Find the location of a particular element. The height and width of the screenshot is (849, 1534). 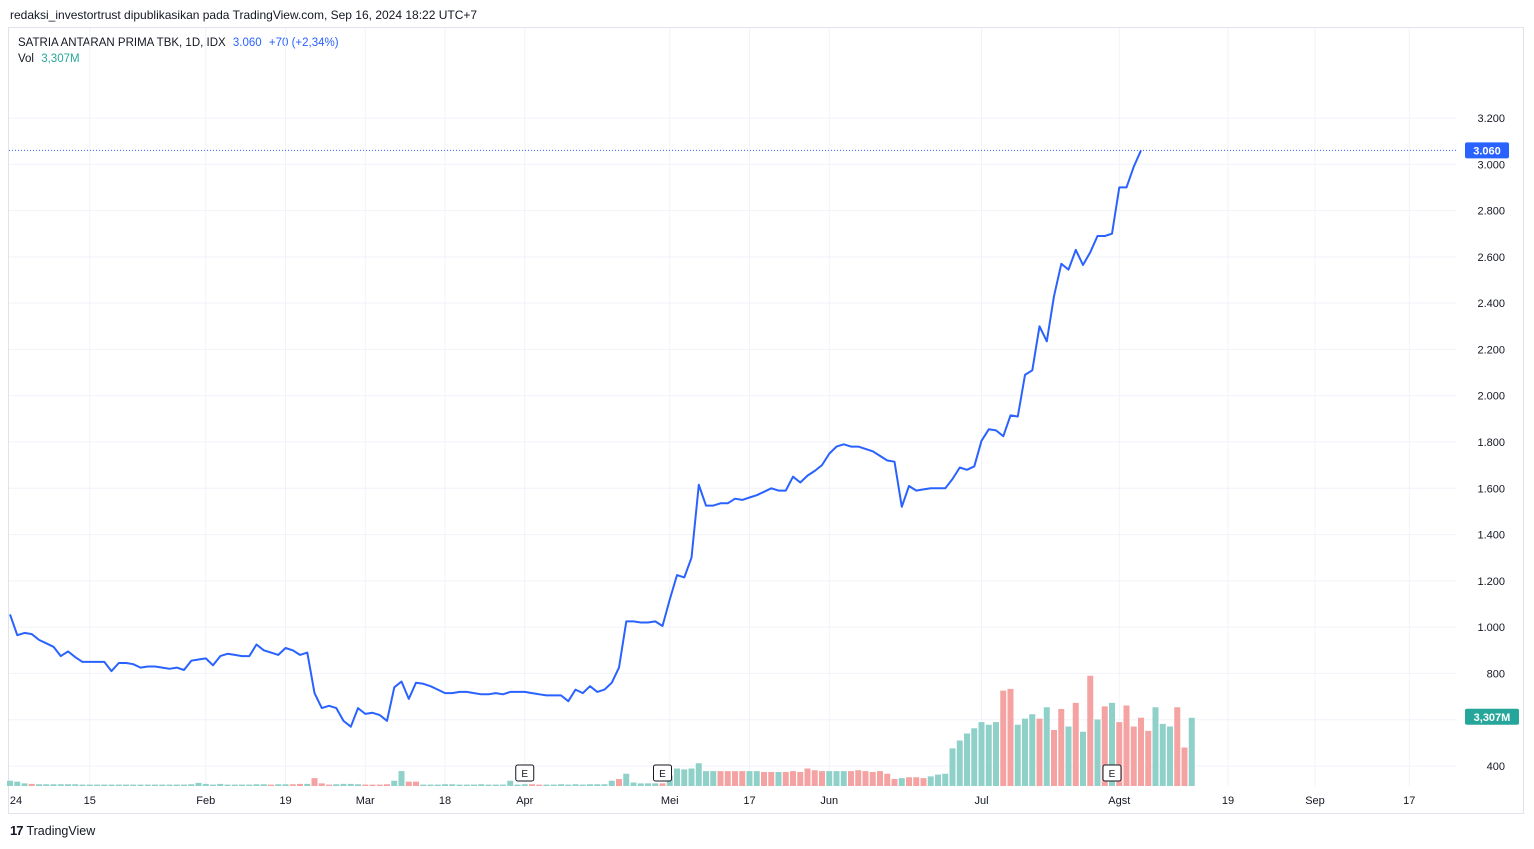

volume-bars is located at coordinates (601, 730).